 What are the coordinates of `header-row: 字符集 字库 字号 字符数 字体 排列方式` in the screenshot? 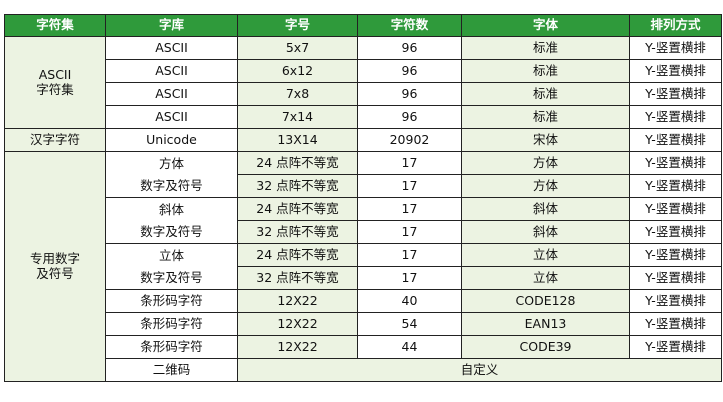 It's located at (363, 25).